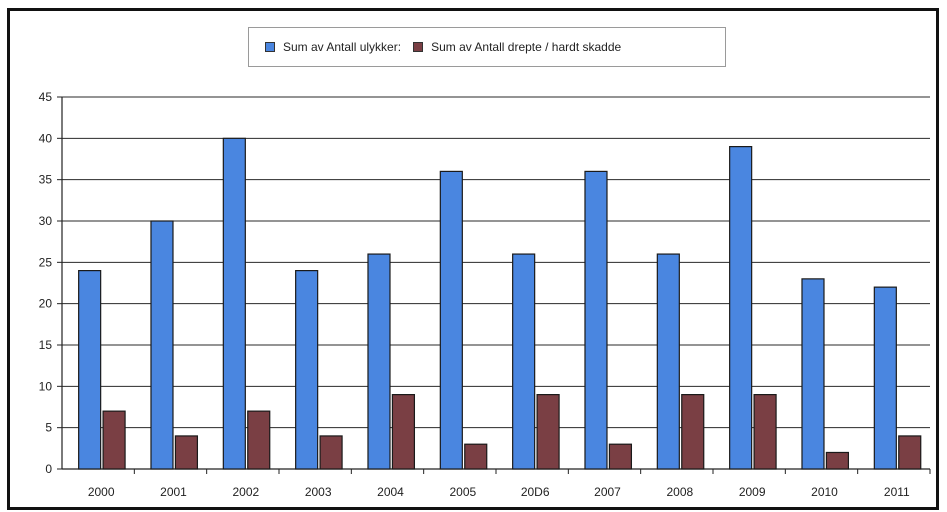 This screenshot has height=512, width=947. I want to click on bar-drepte-2011, so click(910, 452).